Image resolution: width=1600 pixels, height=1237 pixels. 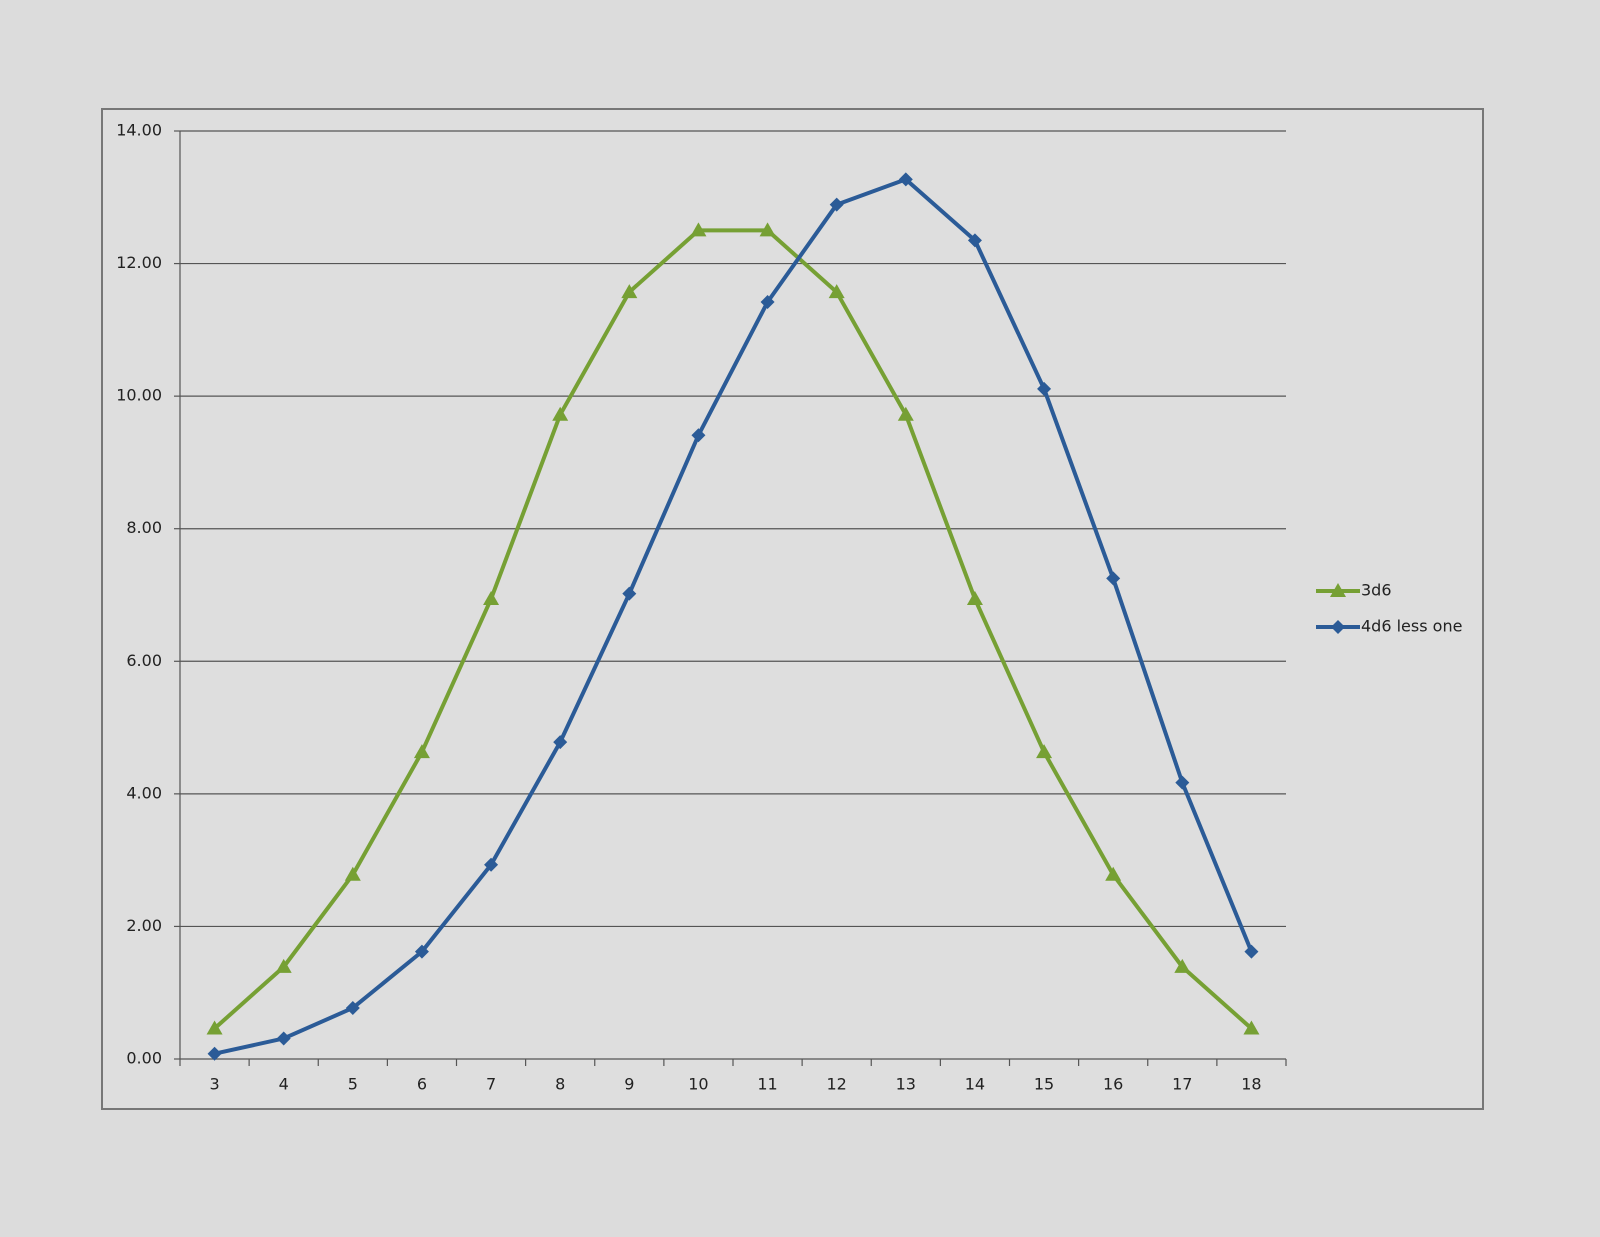 What do you see at coordinates (975, 1084) in the screenshot?
I see `x-tick-label: 14` at bounding box center [975, 1084].